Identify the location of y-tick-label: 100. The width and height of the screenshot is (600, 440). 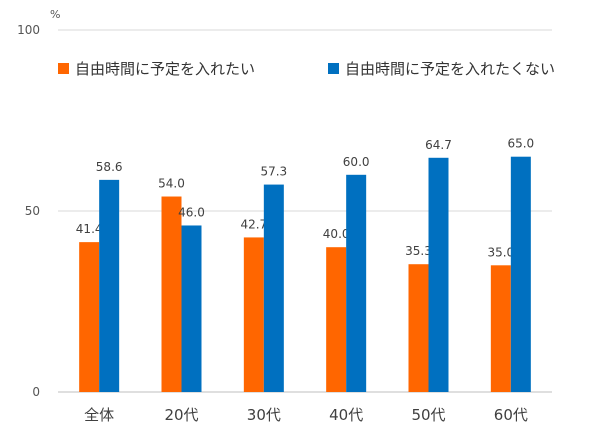
(28, 30).